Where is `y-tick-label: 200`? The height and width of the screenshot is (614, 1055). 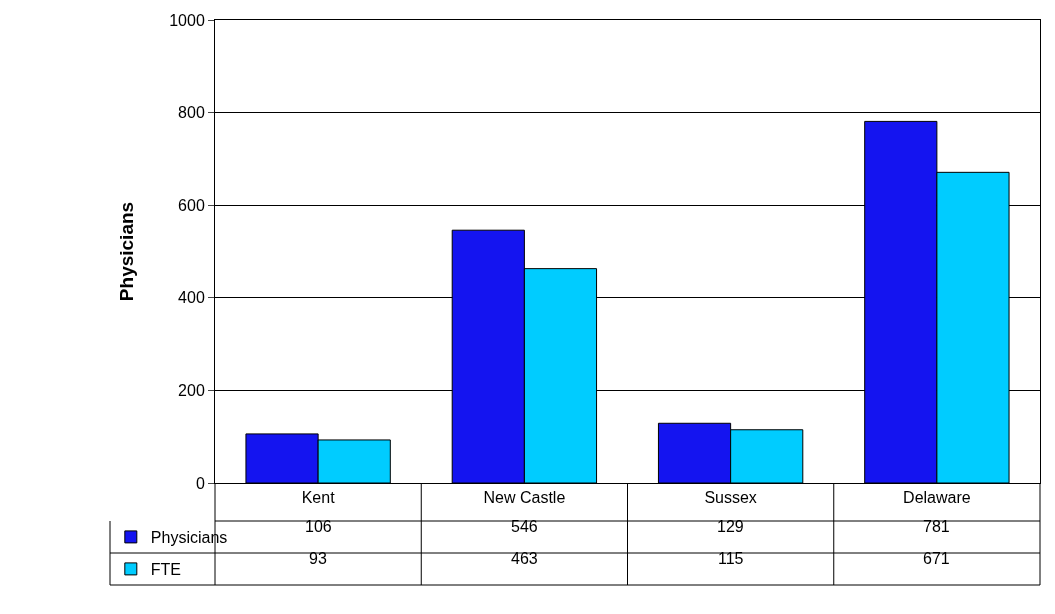 y-tick-label: 200 is located at coordinates (191, 390).